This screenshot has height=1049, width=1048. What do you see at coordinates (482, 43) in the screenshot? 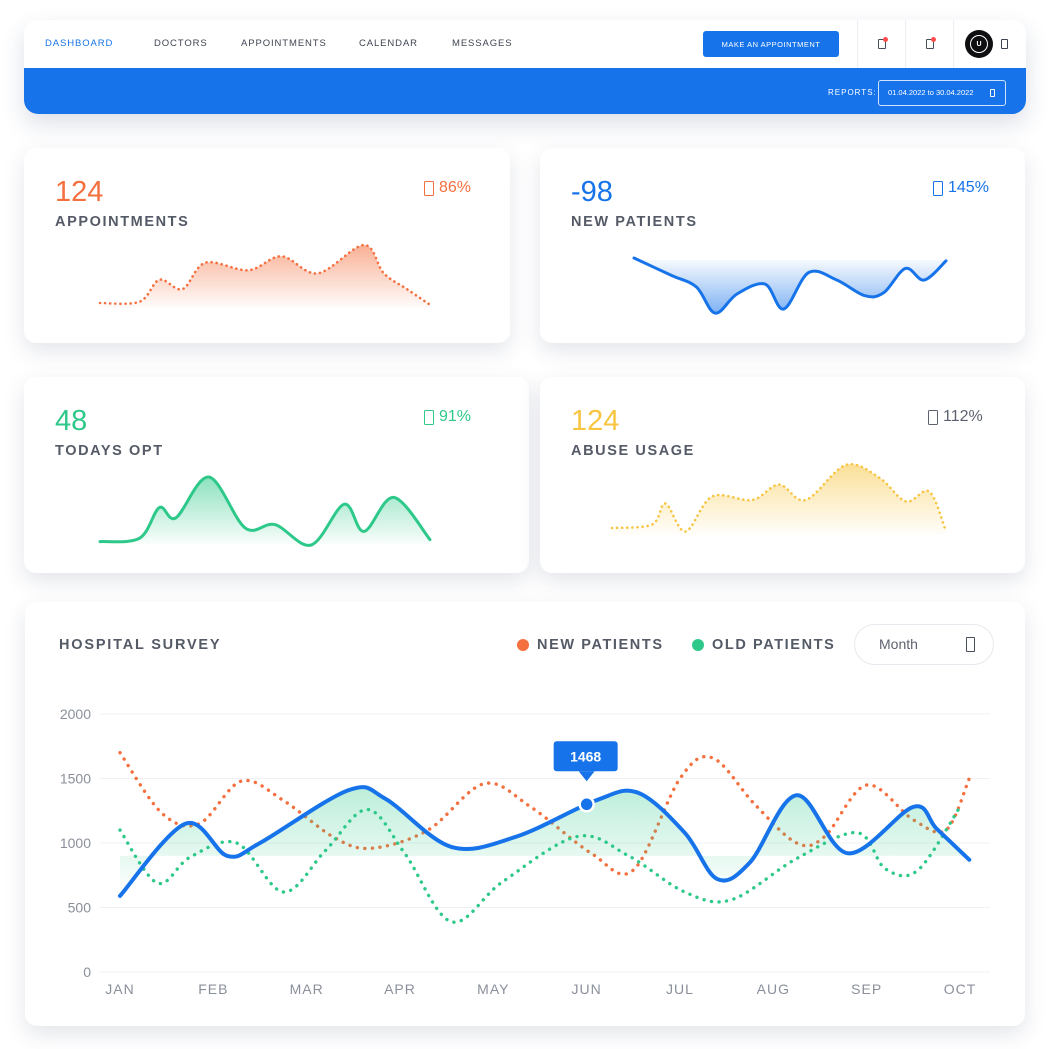
I see `nav-messages: MESSAGES` at bounding box center [482, 43].